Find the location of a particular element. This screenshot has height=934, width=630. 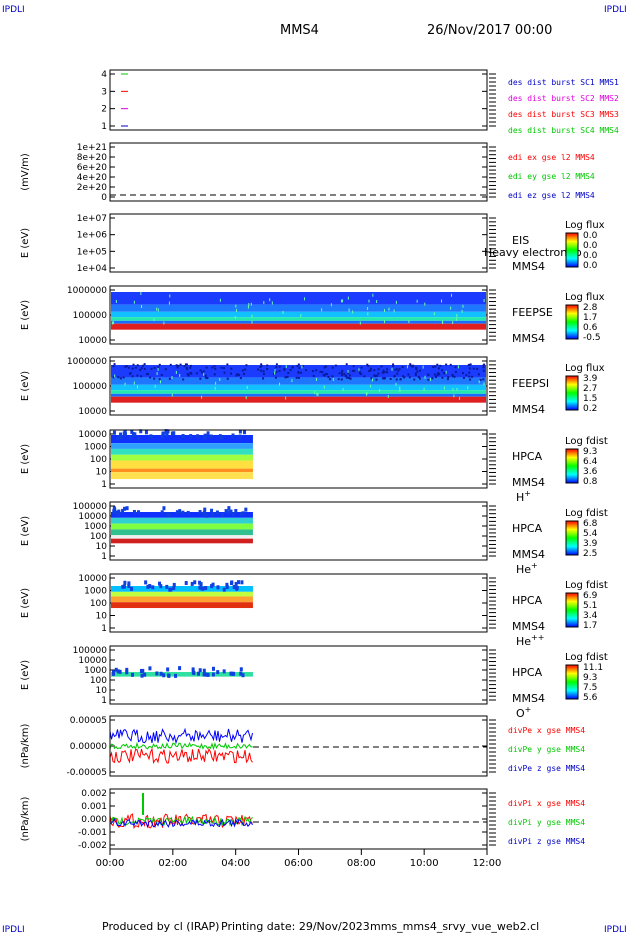

hpca-he-ytick-label-5: 1 is located at coordinates (104, 557).